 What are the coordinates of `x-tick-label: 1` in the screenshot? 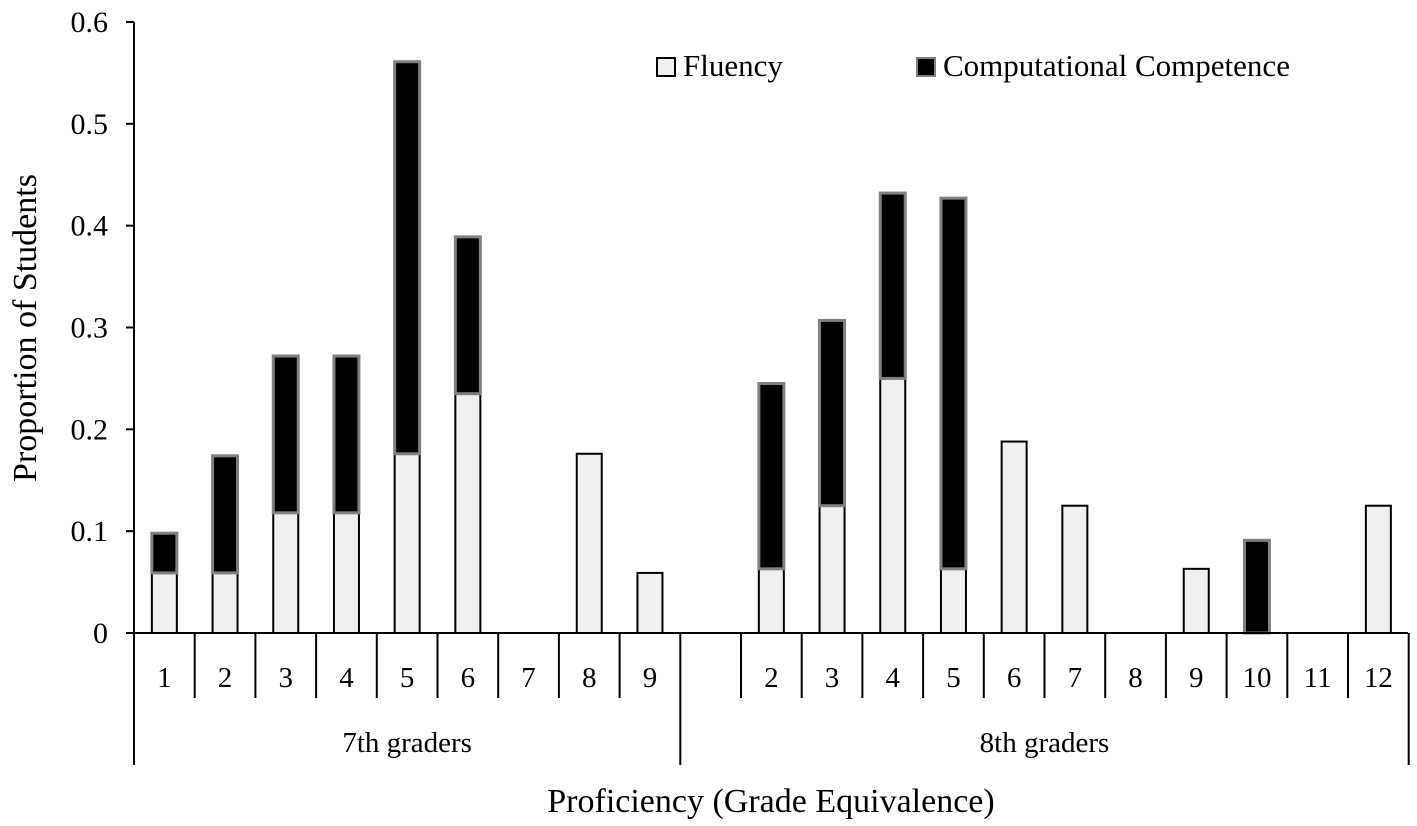 It's located at (164, 678).